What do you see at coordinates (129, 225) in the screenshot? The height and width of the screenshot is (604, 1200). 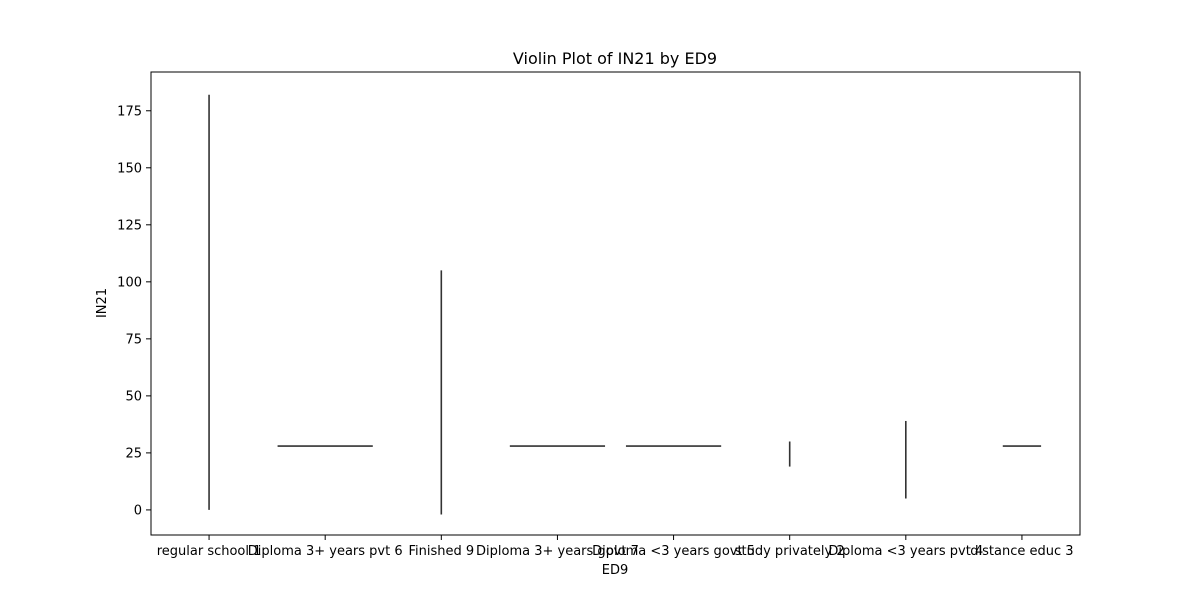 I see `y-tick-label: 125` at bounding box center [129, 225].